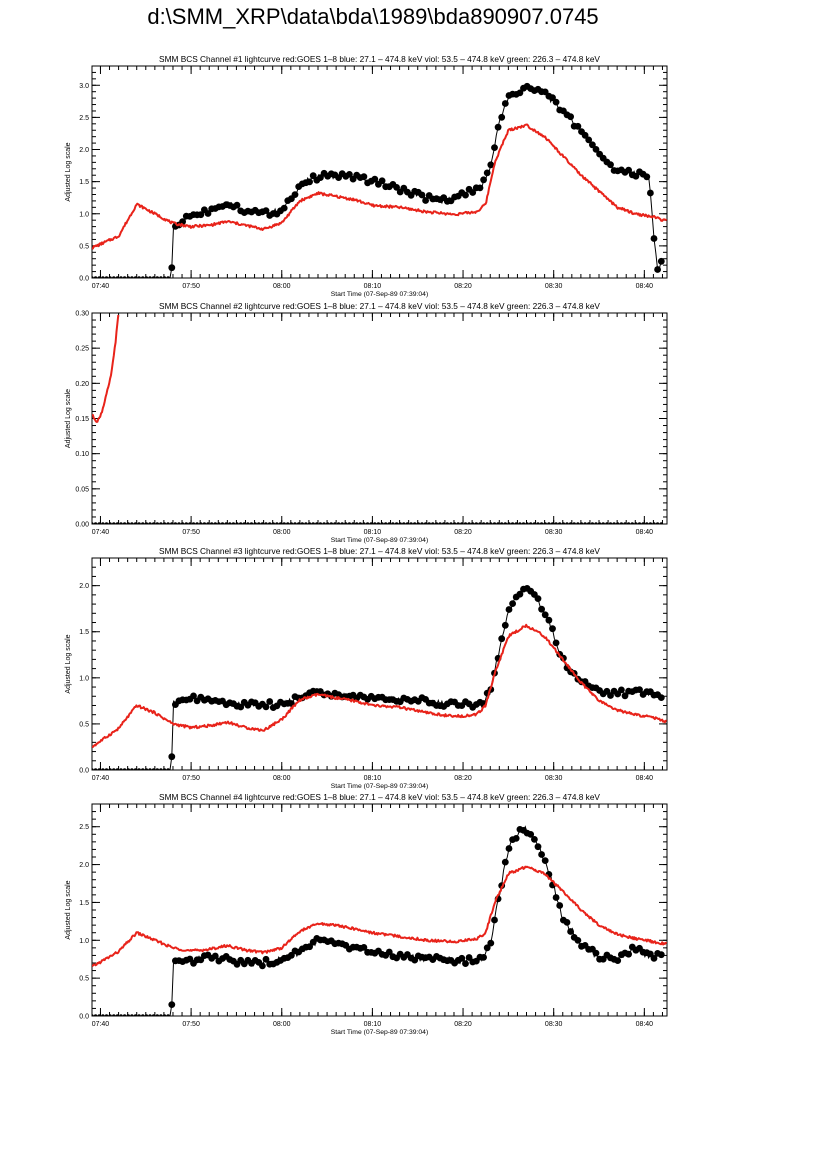 This screenshot has width=826, height=1169. I want to click on y-tick-label: 0.25, so click(82, 349).